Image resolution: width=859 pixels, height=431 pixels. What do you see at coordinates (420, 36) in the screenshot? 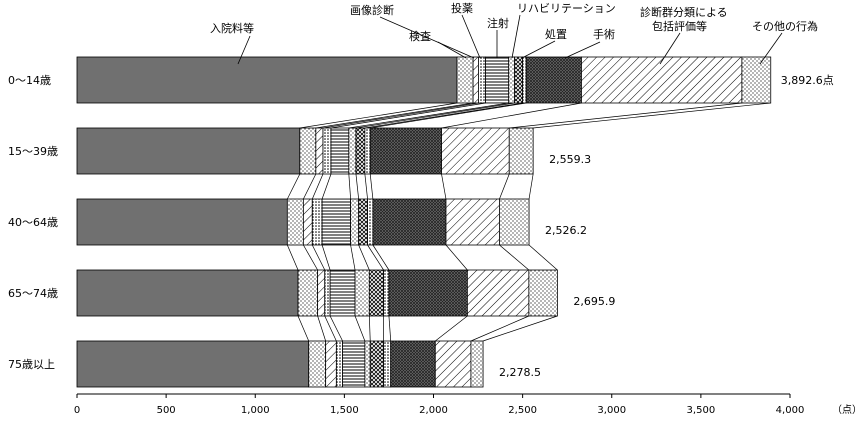
I see `label-kensa: 検査` at bounding box center [420, 36].